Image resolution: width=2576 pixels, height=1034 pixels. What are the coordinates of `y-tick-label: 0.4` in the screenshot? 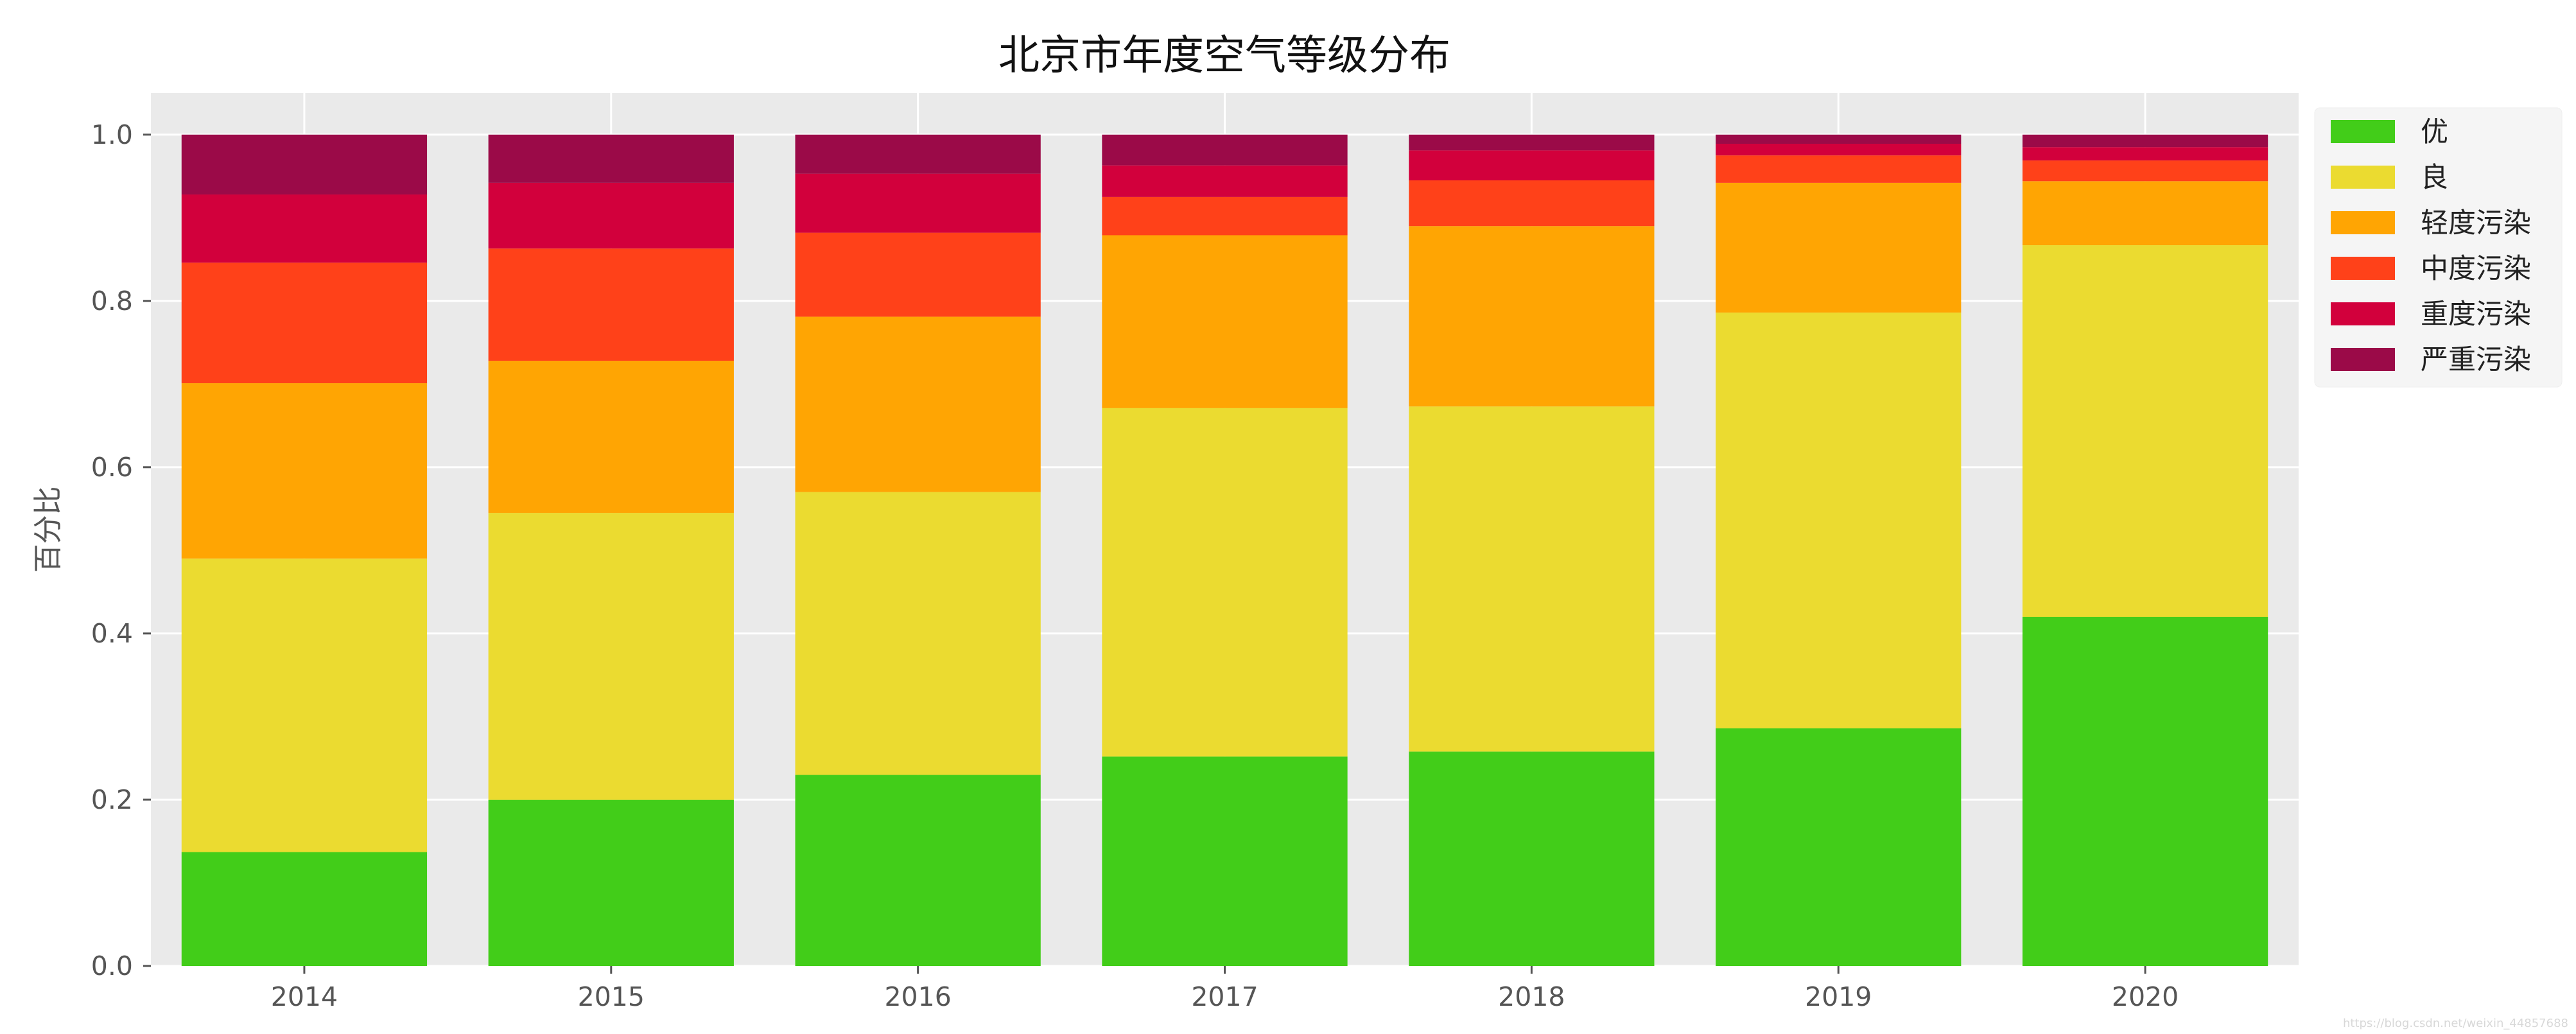 It's located at (112, 633).